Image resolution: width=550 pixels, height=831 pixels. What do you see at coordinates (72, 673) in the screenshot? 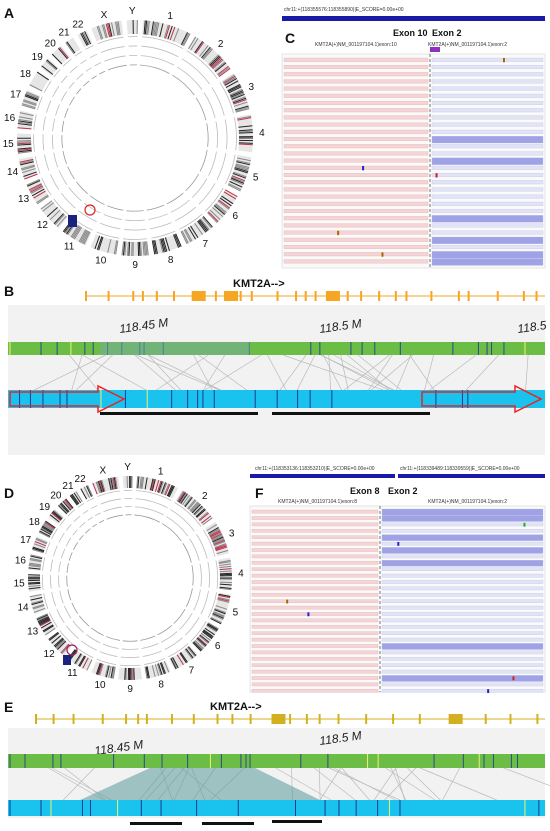
I see `chromosome-label: 11` at bounding box center [72, 673].